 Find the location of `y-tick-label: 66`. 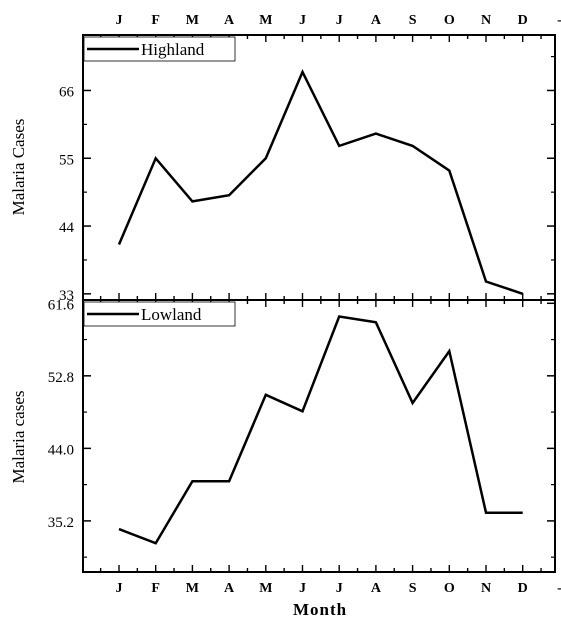

y-tick-label: 66 is located at coordinates (67, 92).